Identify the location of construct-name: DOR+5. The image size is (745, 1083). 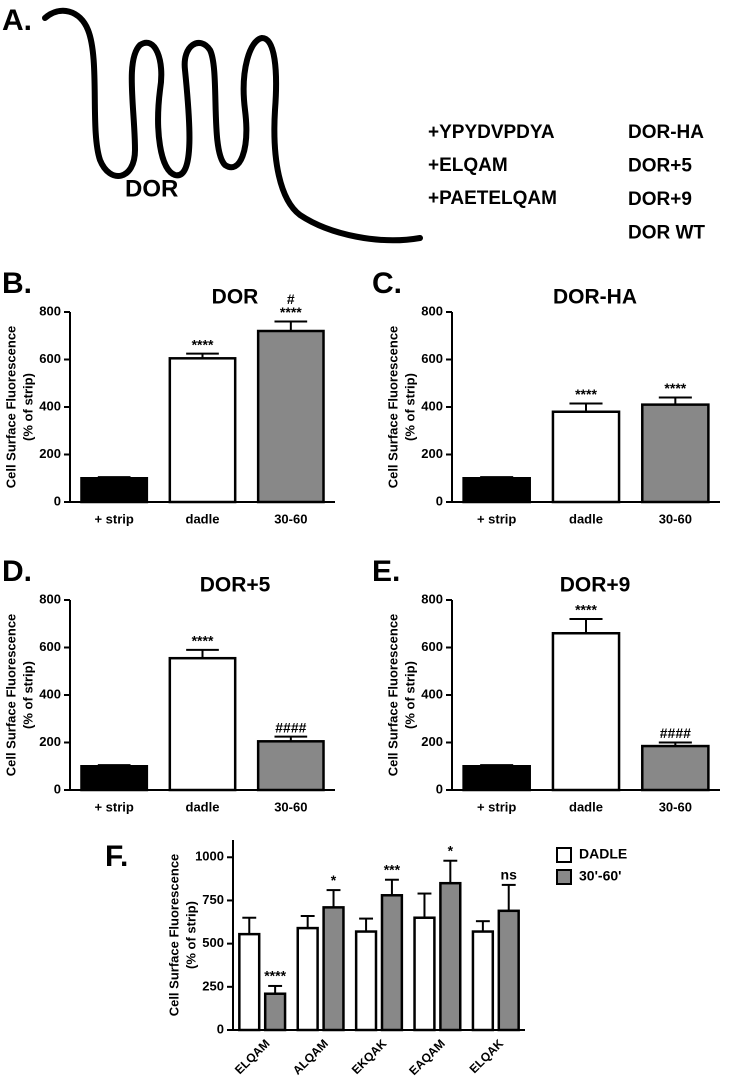
(660, 166).